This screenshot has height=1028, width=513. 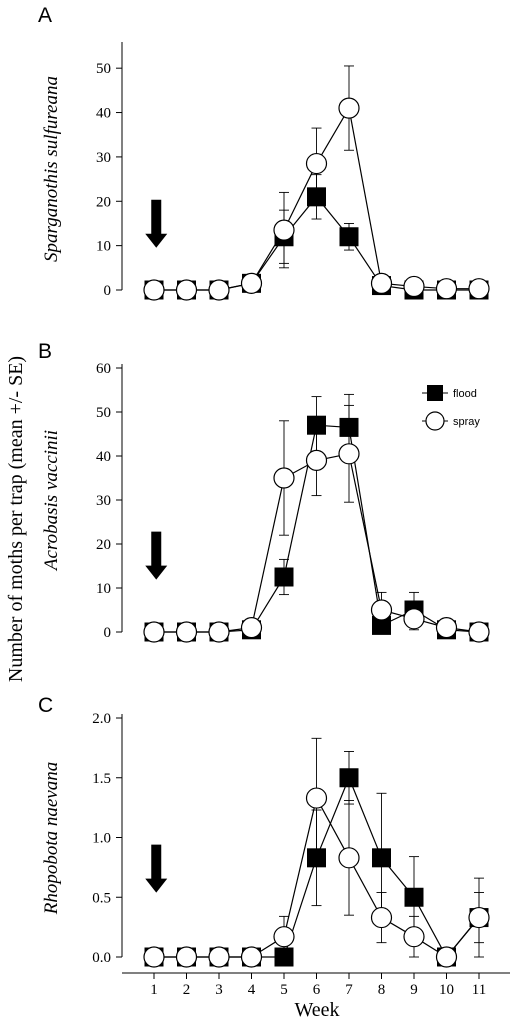 What do you see at coordinates (466, 422) in the screenshot?
I see `legend-label-spray: spray` at bounding box center [466, 422].